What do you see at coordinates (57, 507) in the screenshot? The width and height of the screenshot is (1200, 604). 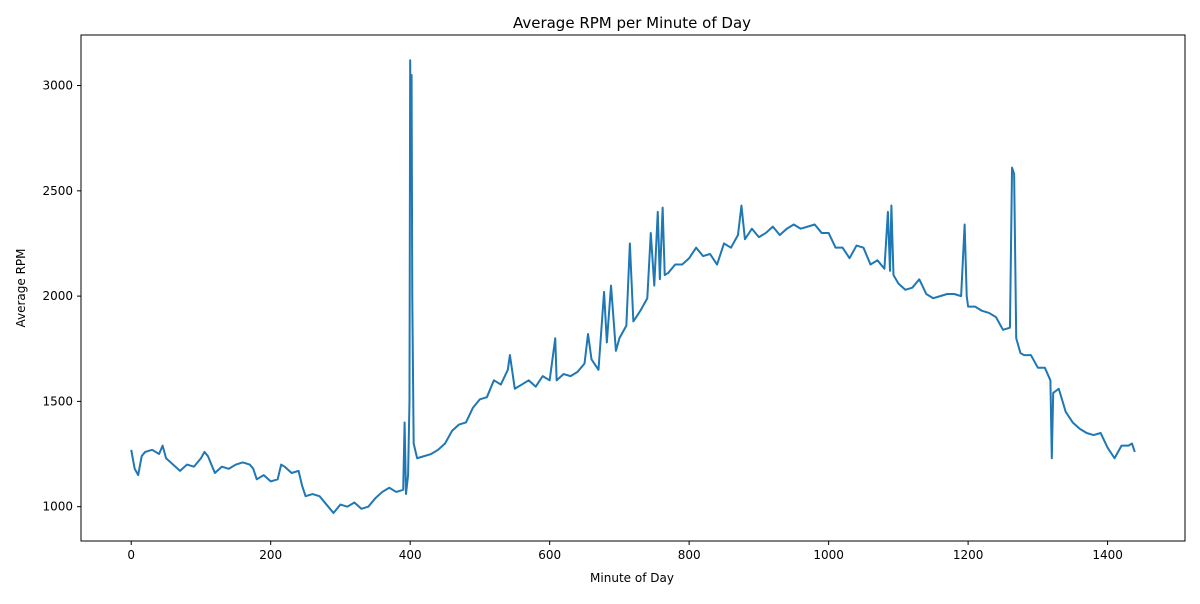 I see `y-tick-label: 1000` at bounding box center [57, 507].